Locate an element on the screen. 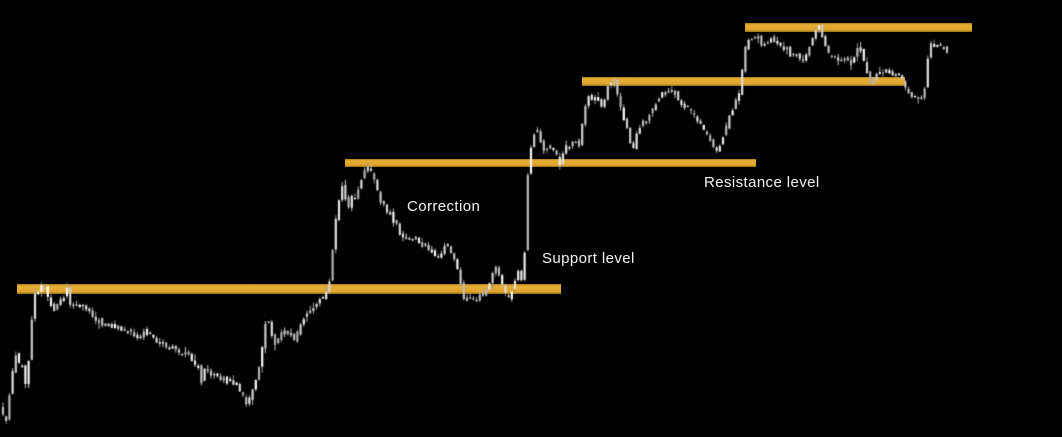 The width and height of the screenshot is (1062, 437). correction-label: Correction is located at coordinates (444, 206).